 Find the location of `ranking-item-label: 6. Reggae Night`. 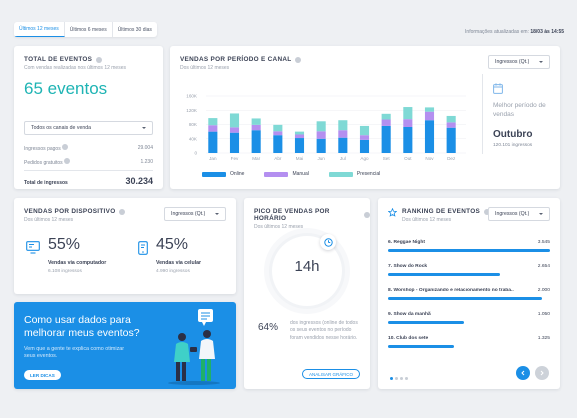

ranking-item-label: 6. Reggae Night is located at coordinates (406, 242).